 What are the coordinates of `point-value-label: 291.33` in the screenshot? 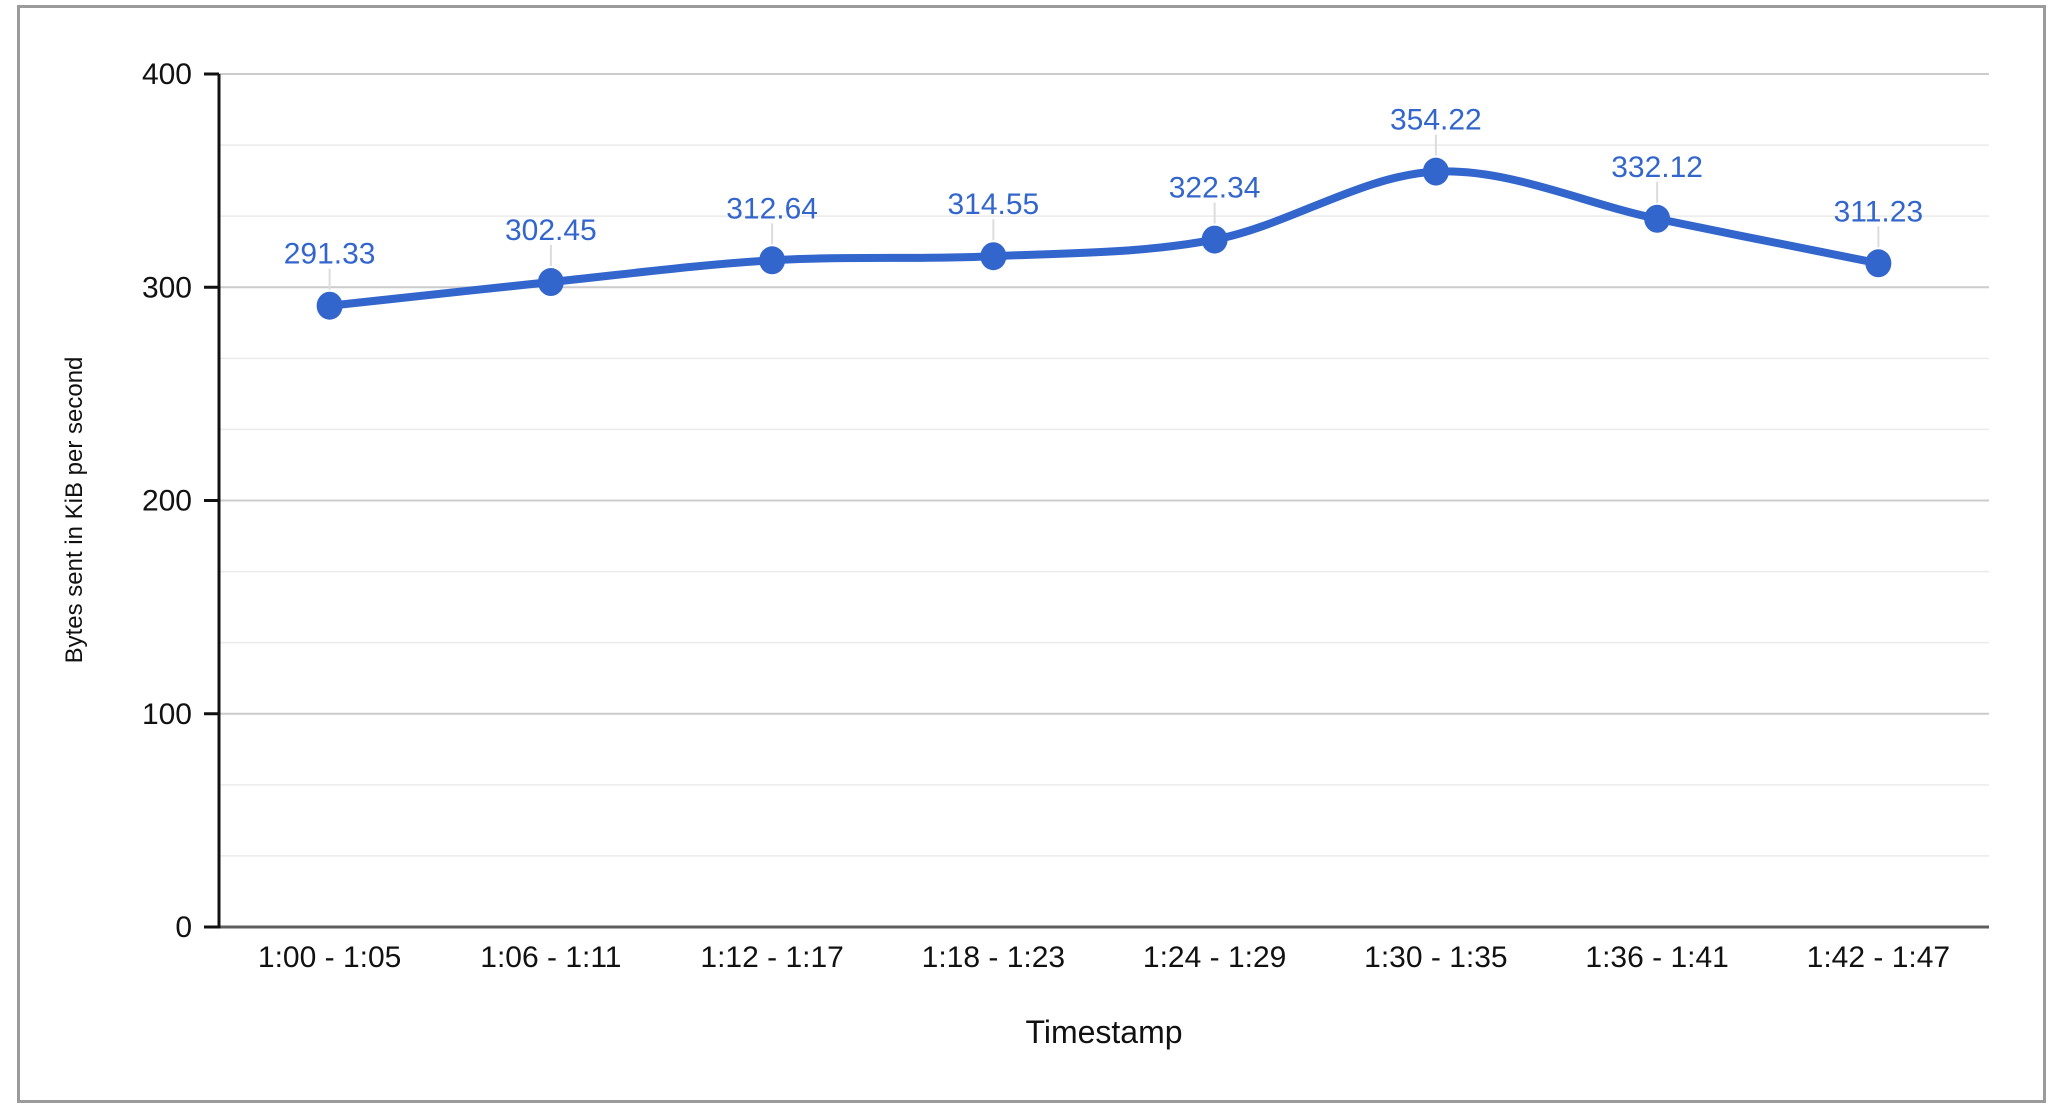 It's located at (330, 254).